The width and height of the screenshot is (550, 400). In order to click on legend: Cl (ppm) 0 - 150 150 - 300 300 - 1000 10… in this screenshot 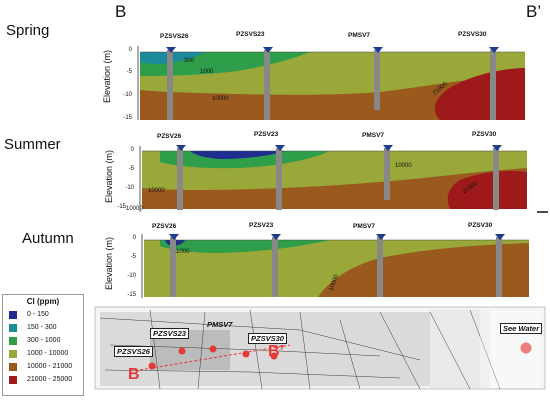, I will do `click(43, 345)`.